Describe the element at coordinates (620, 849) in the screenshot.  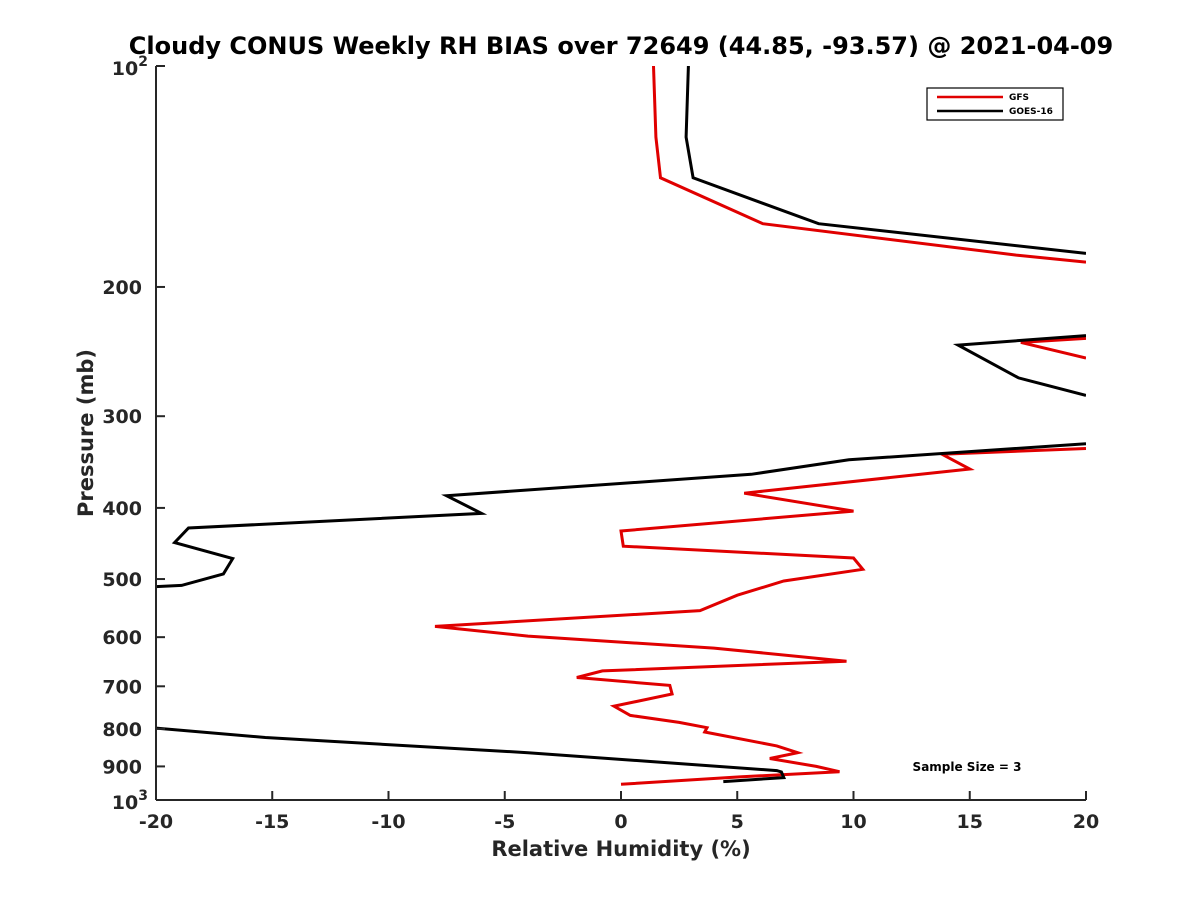
I see `x-axis-label: Relative Humidity (%)` at that location.